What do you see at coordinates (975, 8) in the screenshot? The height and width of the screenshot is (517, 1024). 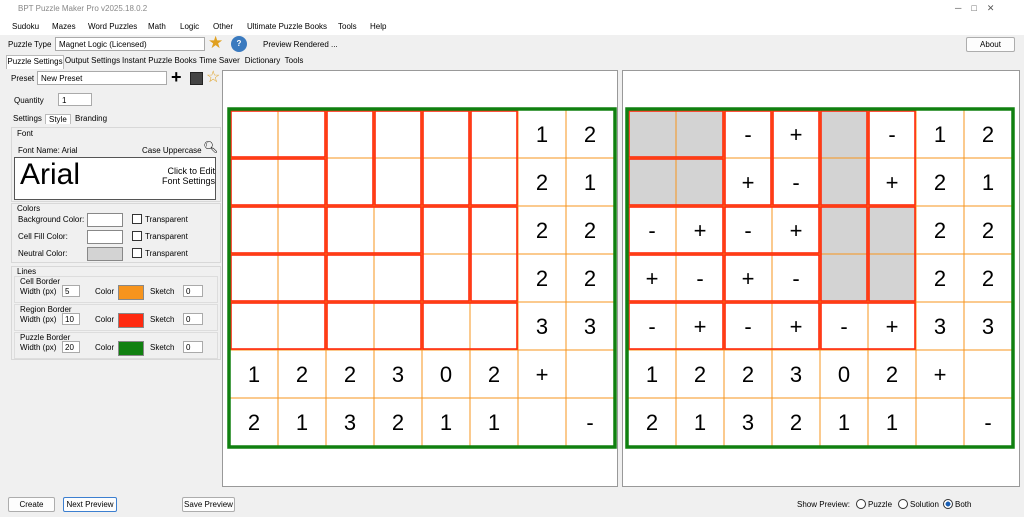 I see `window-controls: ─ □ ✕` at bounding box center [975, 8].